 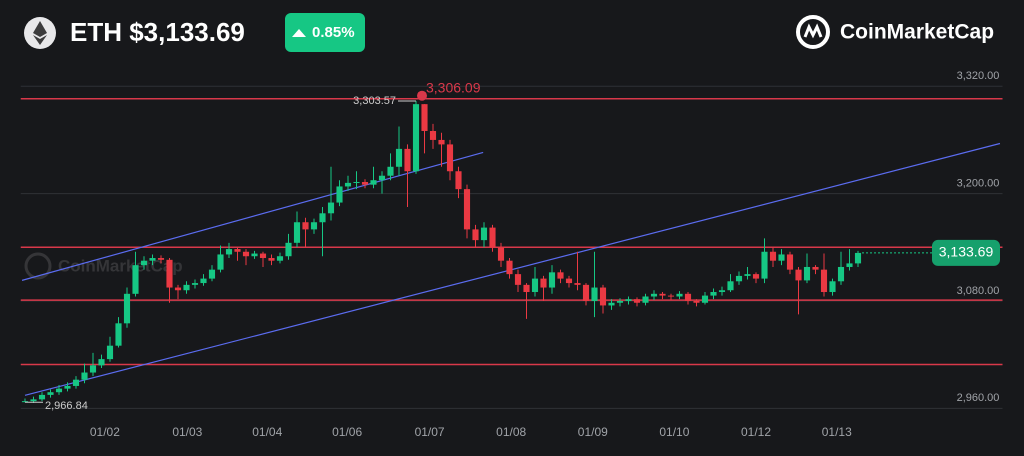 I want to click on high-label: 3,306.09, so click(x=453, y=87).